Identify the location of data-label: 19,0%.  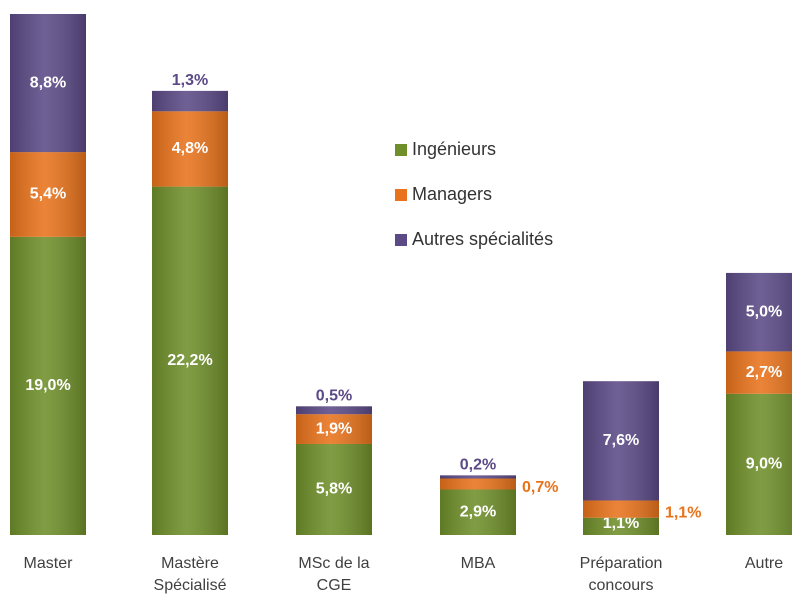
(47, 385).